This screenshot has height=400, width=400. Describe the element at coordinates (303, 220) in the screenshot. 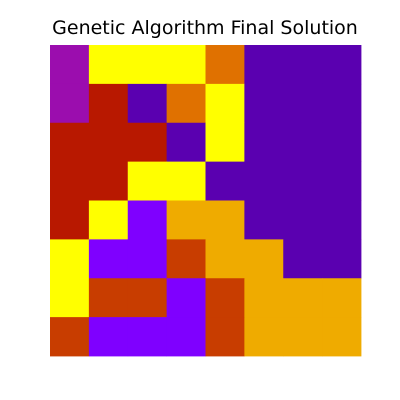

I see `heatmap-cell-r4-c6` at that location.